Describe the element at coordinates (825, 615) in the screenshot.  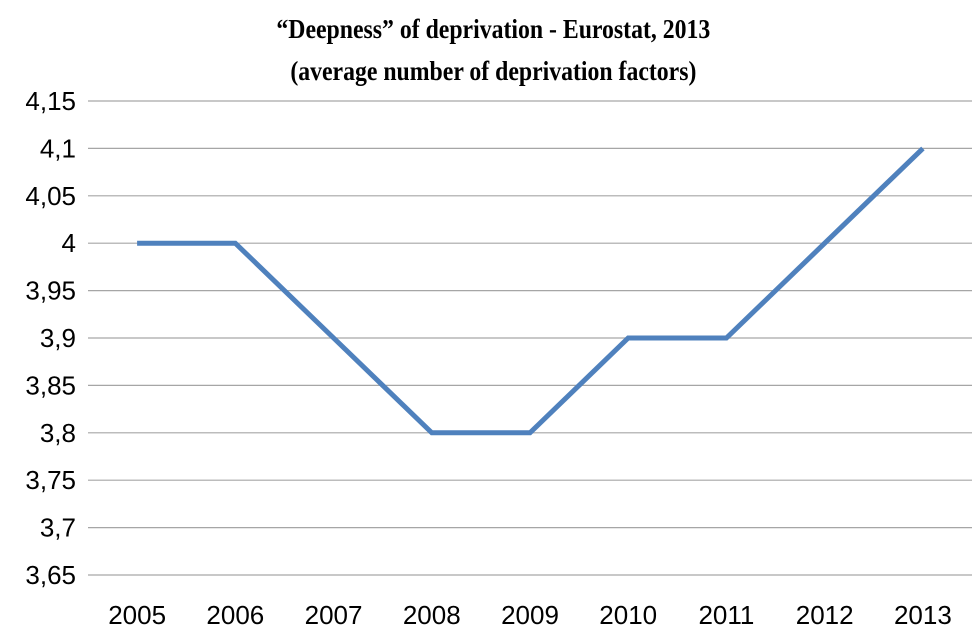
I see `x-tick-label: 2012` at that location.